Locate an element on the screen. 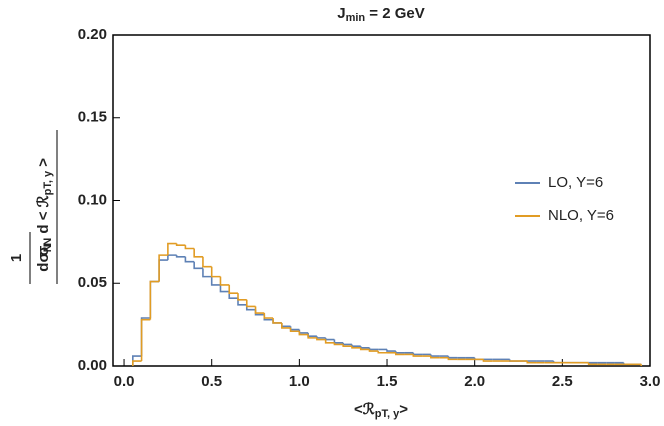 This screenshot has width=664, height=426. y-tick-label: 0.15 is located at coordinates (92, 117).